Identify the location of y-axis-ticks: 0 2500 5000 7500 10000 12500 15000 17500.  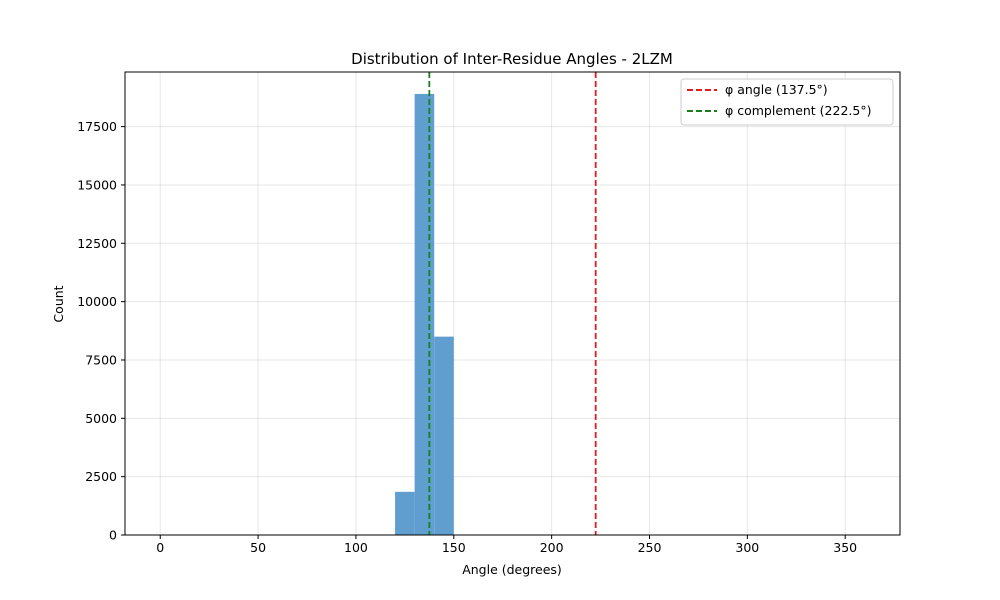
(101, 331).